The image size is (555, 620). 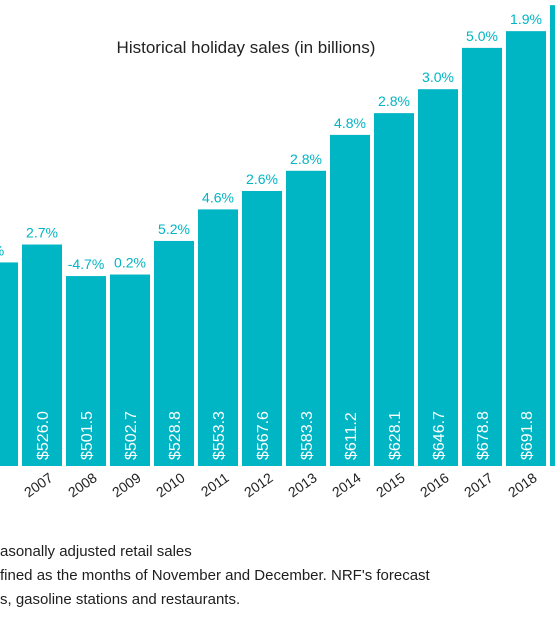 What do you see at coordinates (258, 484) in the screenshot?
I see `x-tick-label: 2012` at bounding box center [258, 484].